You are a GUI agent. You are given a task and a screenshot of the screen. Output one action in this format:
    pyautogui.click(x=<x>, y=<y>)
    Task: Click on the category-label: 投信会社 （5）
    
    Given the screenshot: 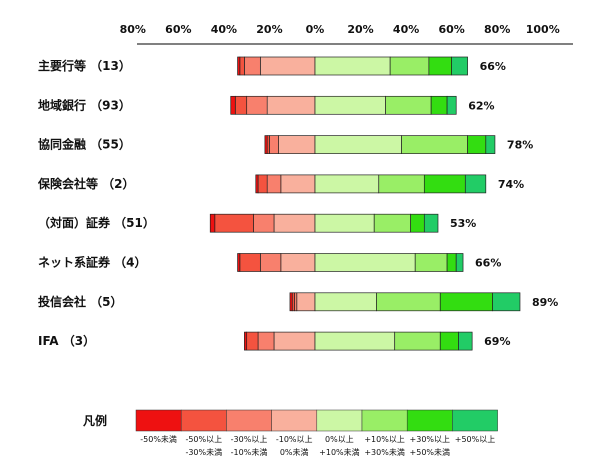 What is the action you would take?
    pyautogui.click(x=80, y=301)
    